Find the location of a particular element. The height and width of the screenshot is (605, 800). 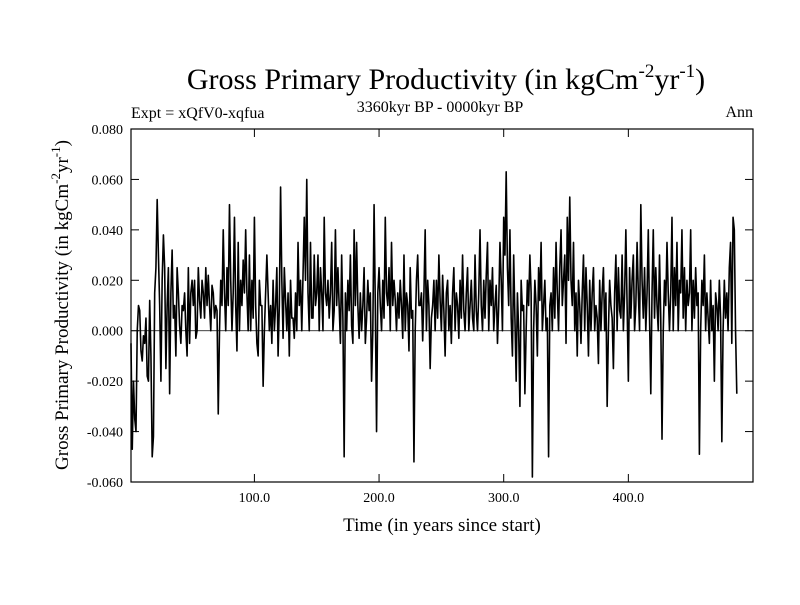

y-tick-label: 0.040 is located at coordinates (108, 231).